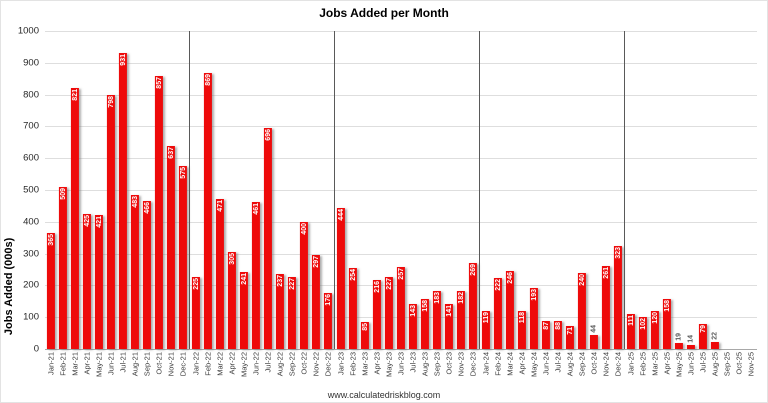  What do you see at coordinates (449, 363) in the screenshot?
I see `x-tick-label: Oct-23` at bounding box center [449, 363].